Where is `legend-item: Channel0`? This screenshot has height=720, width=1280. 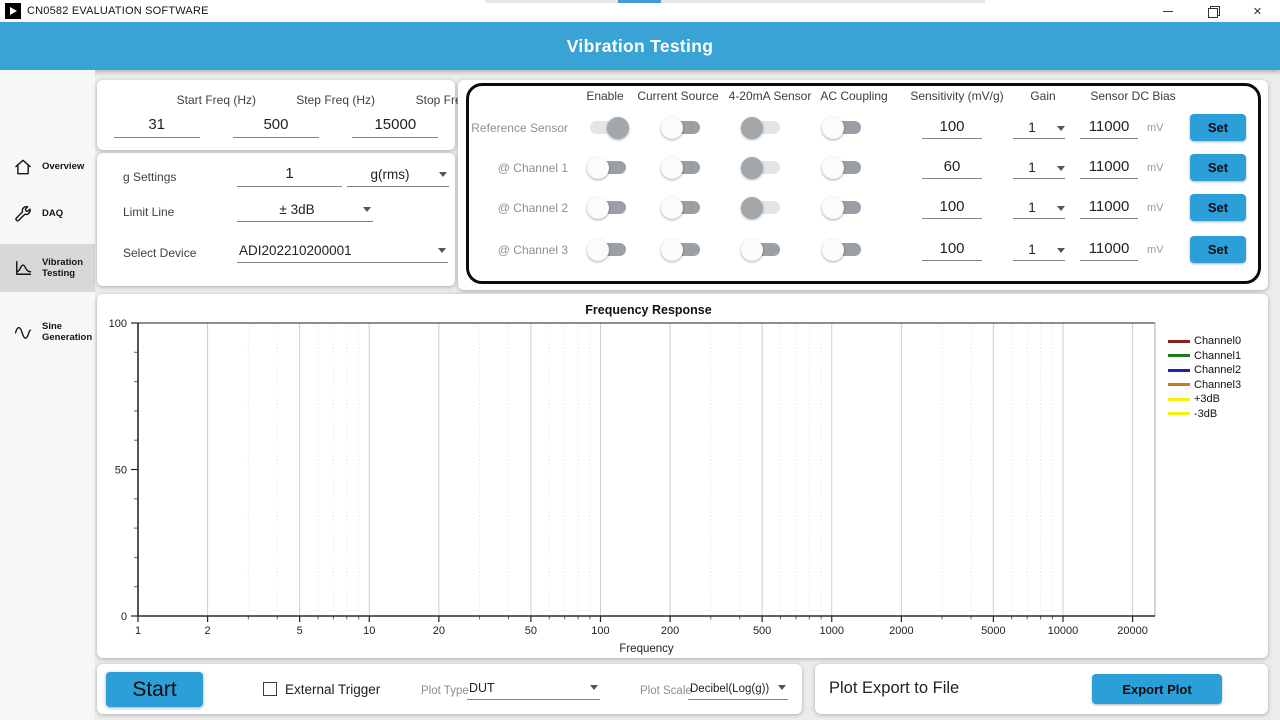
legend-item: Channel0 is located at coordinates (1204, 341).